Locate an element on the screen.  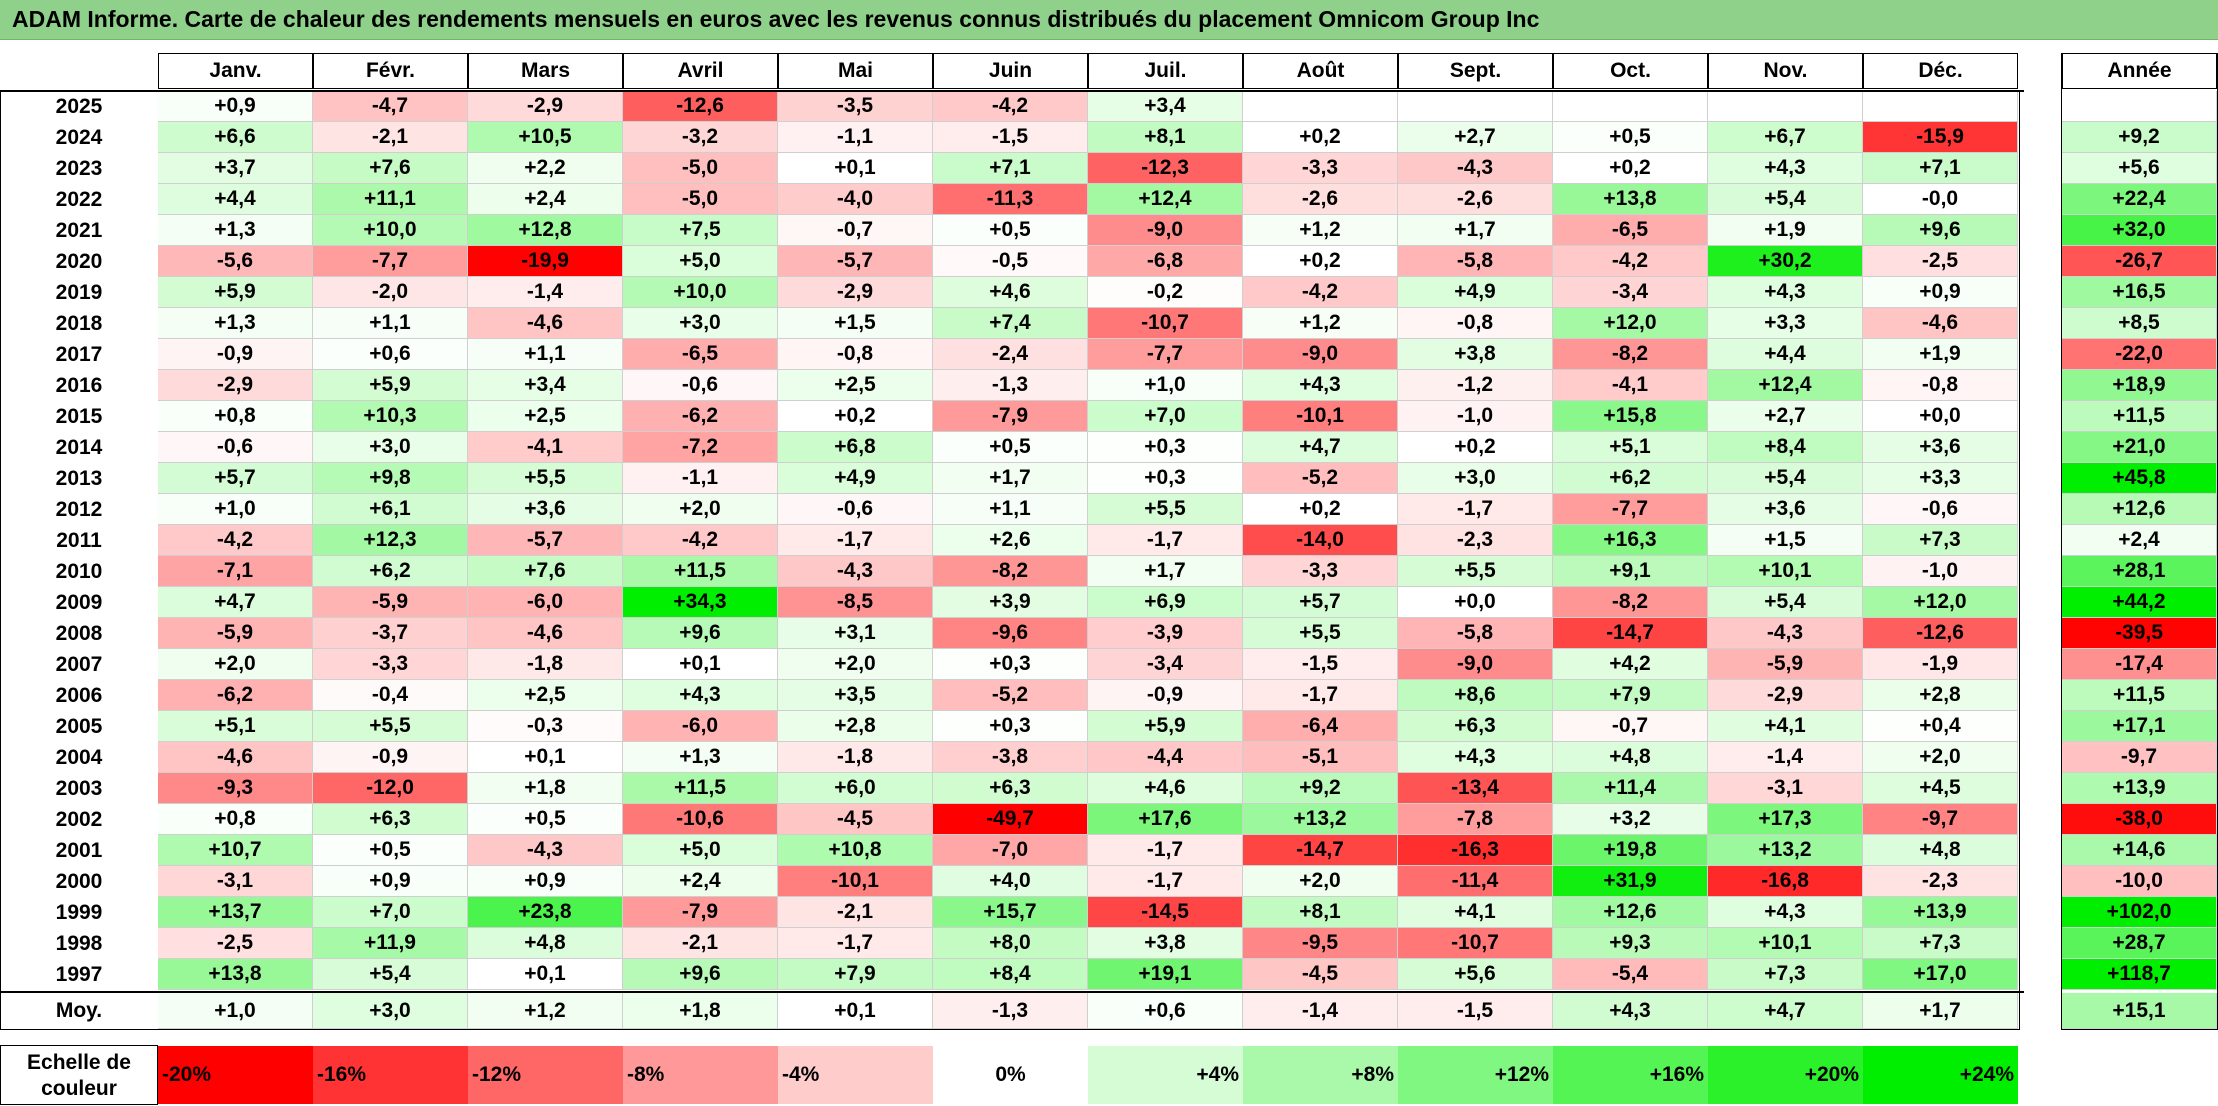
heatmap-cell: +2,6 is located at coordinates (1010, 540).